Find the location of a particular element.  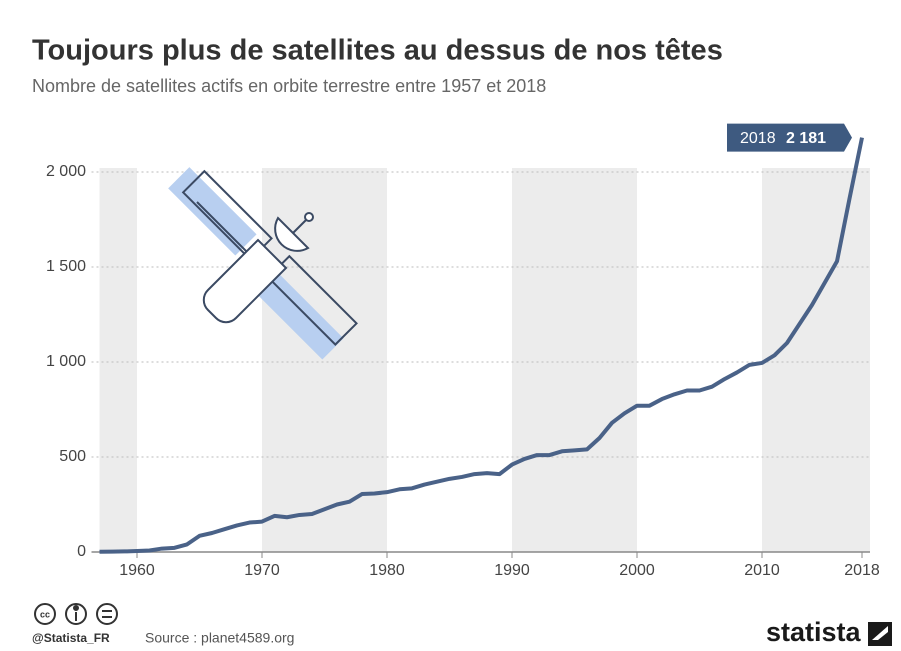

annotation-box is located at coordinates (789, 137).